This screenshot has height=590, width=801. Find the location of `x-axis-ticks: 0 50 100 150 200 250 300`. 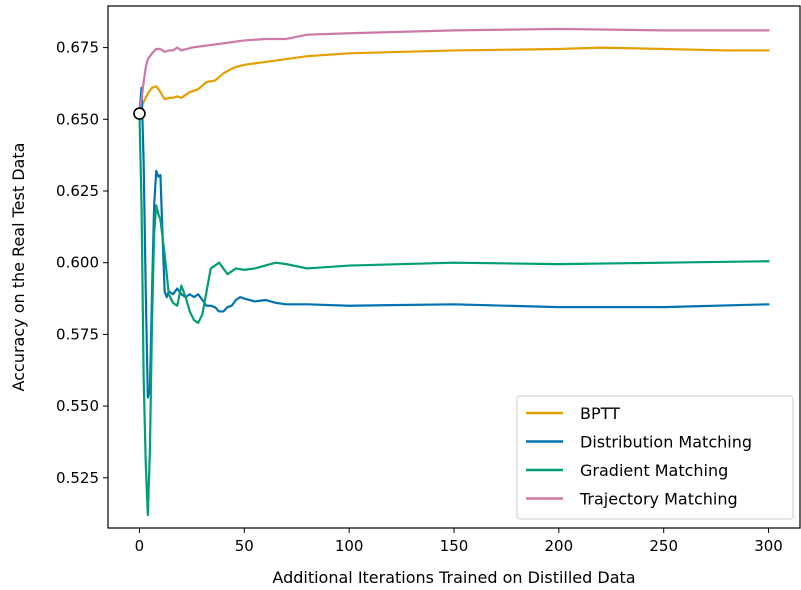

x-axis-ticks: 0 50 100 150 200 250 300 is located at coordinates (459, 541).